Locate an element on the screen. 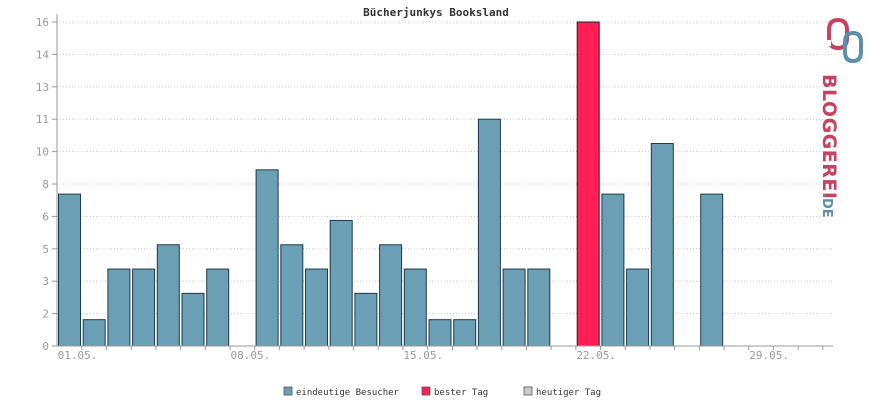  y-axis-ticks: 0 2 3 5 6 8 10 11 13 14 16 is located at coordinates (46, 184).